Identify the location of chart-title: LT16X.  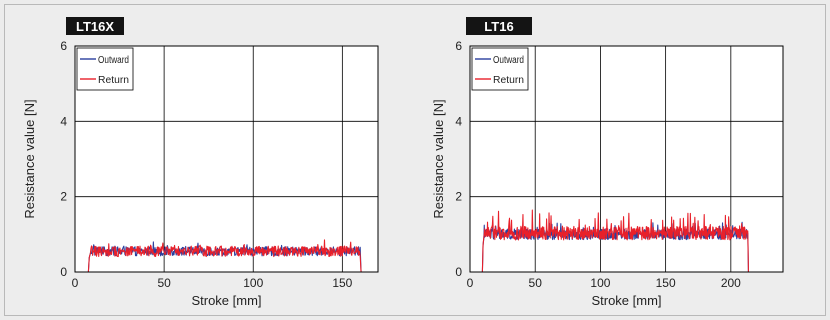
(95, 26).